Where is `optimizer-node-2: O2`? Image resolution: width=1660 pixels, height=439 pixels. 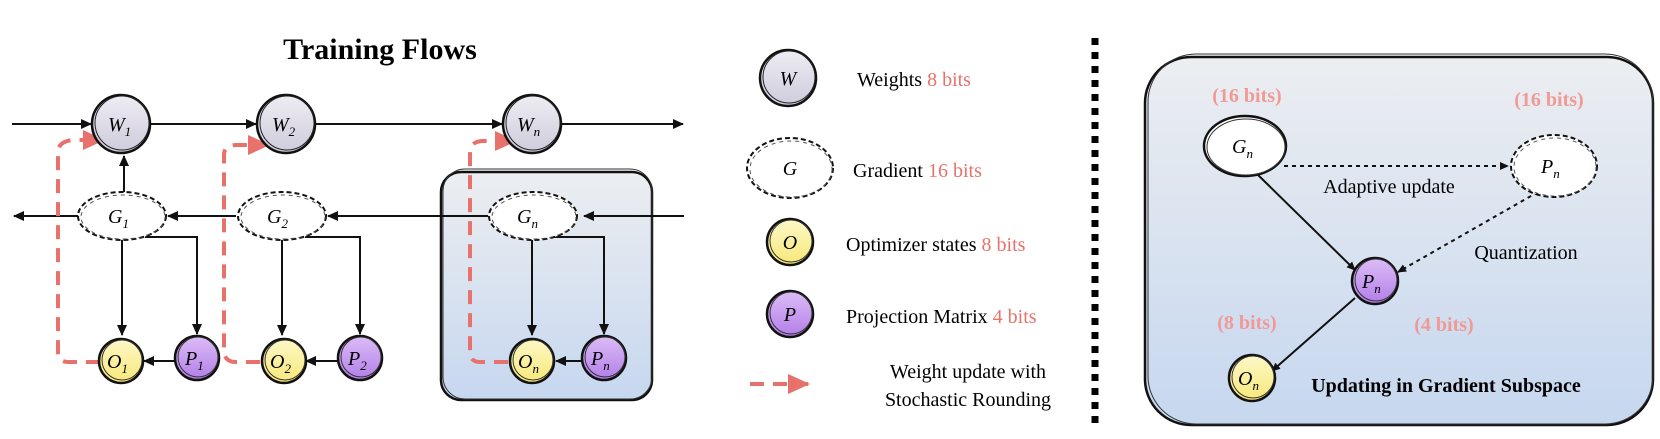
optimizer-node-2: O2 is located at coordinates (284, 361).